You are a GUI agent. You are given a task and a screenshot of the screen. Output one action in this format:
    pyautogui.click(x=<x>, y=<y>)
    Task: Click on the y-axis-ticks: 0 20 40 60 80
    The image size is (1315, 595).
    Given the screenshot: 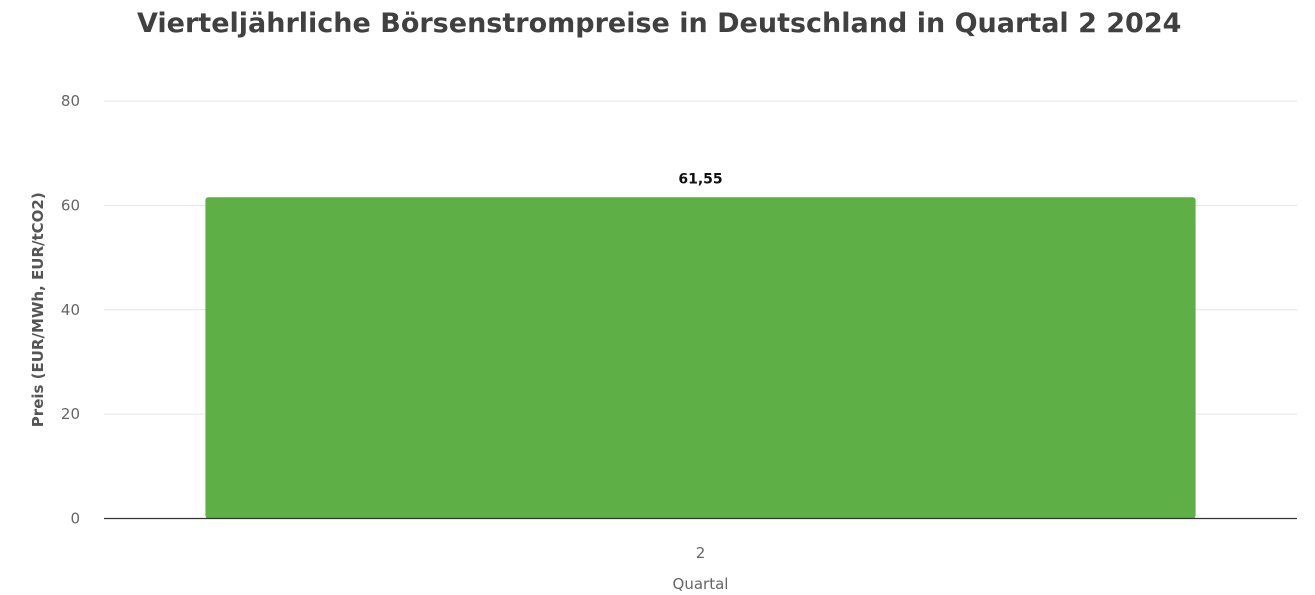 What is the action you would take?
    pyautogui.click(x=70, y=310)
    